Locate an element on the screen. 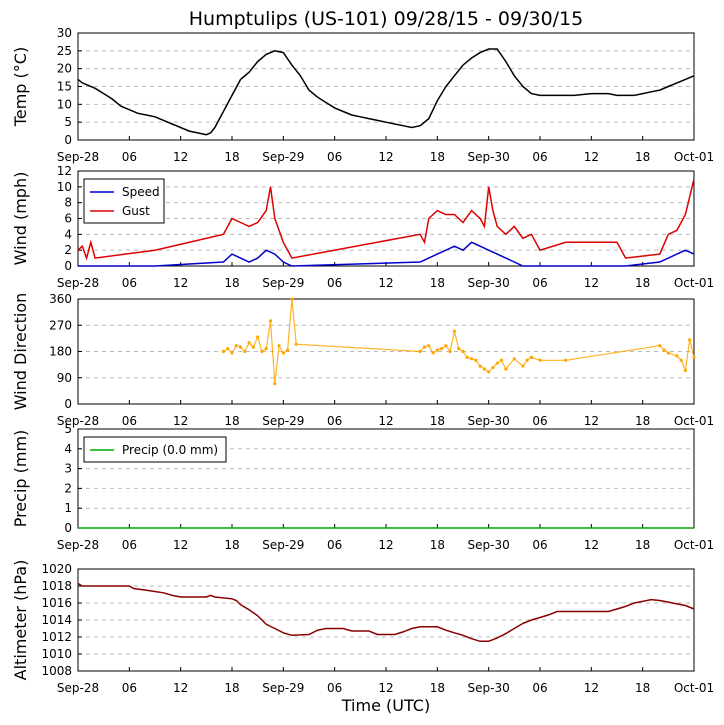 This screenshot has width=724, height=725. y-tick-label-3-0: 0 is located at coordinates (68, 528).